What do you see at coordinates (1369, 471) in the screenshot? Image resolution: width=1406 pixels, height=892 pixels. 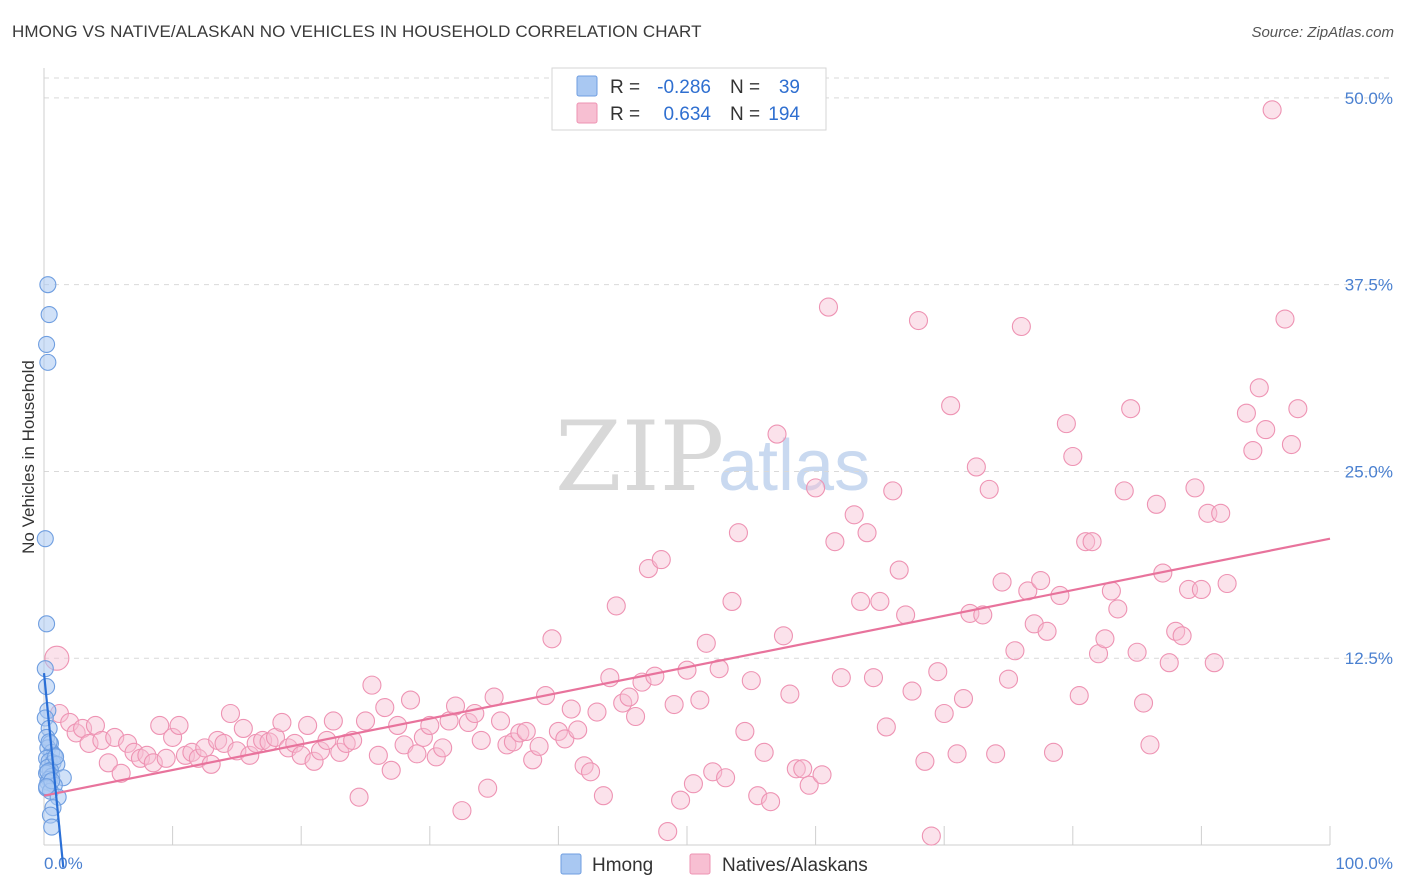 I see `y-tick-label: 25.0%` at bounding box center [1369, 471].